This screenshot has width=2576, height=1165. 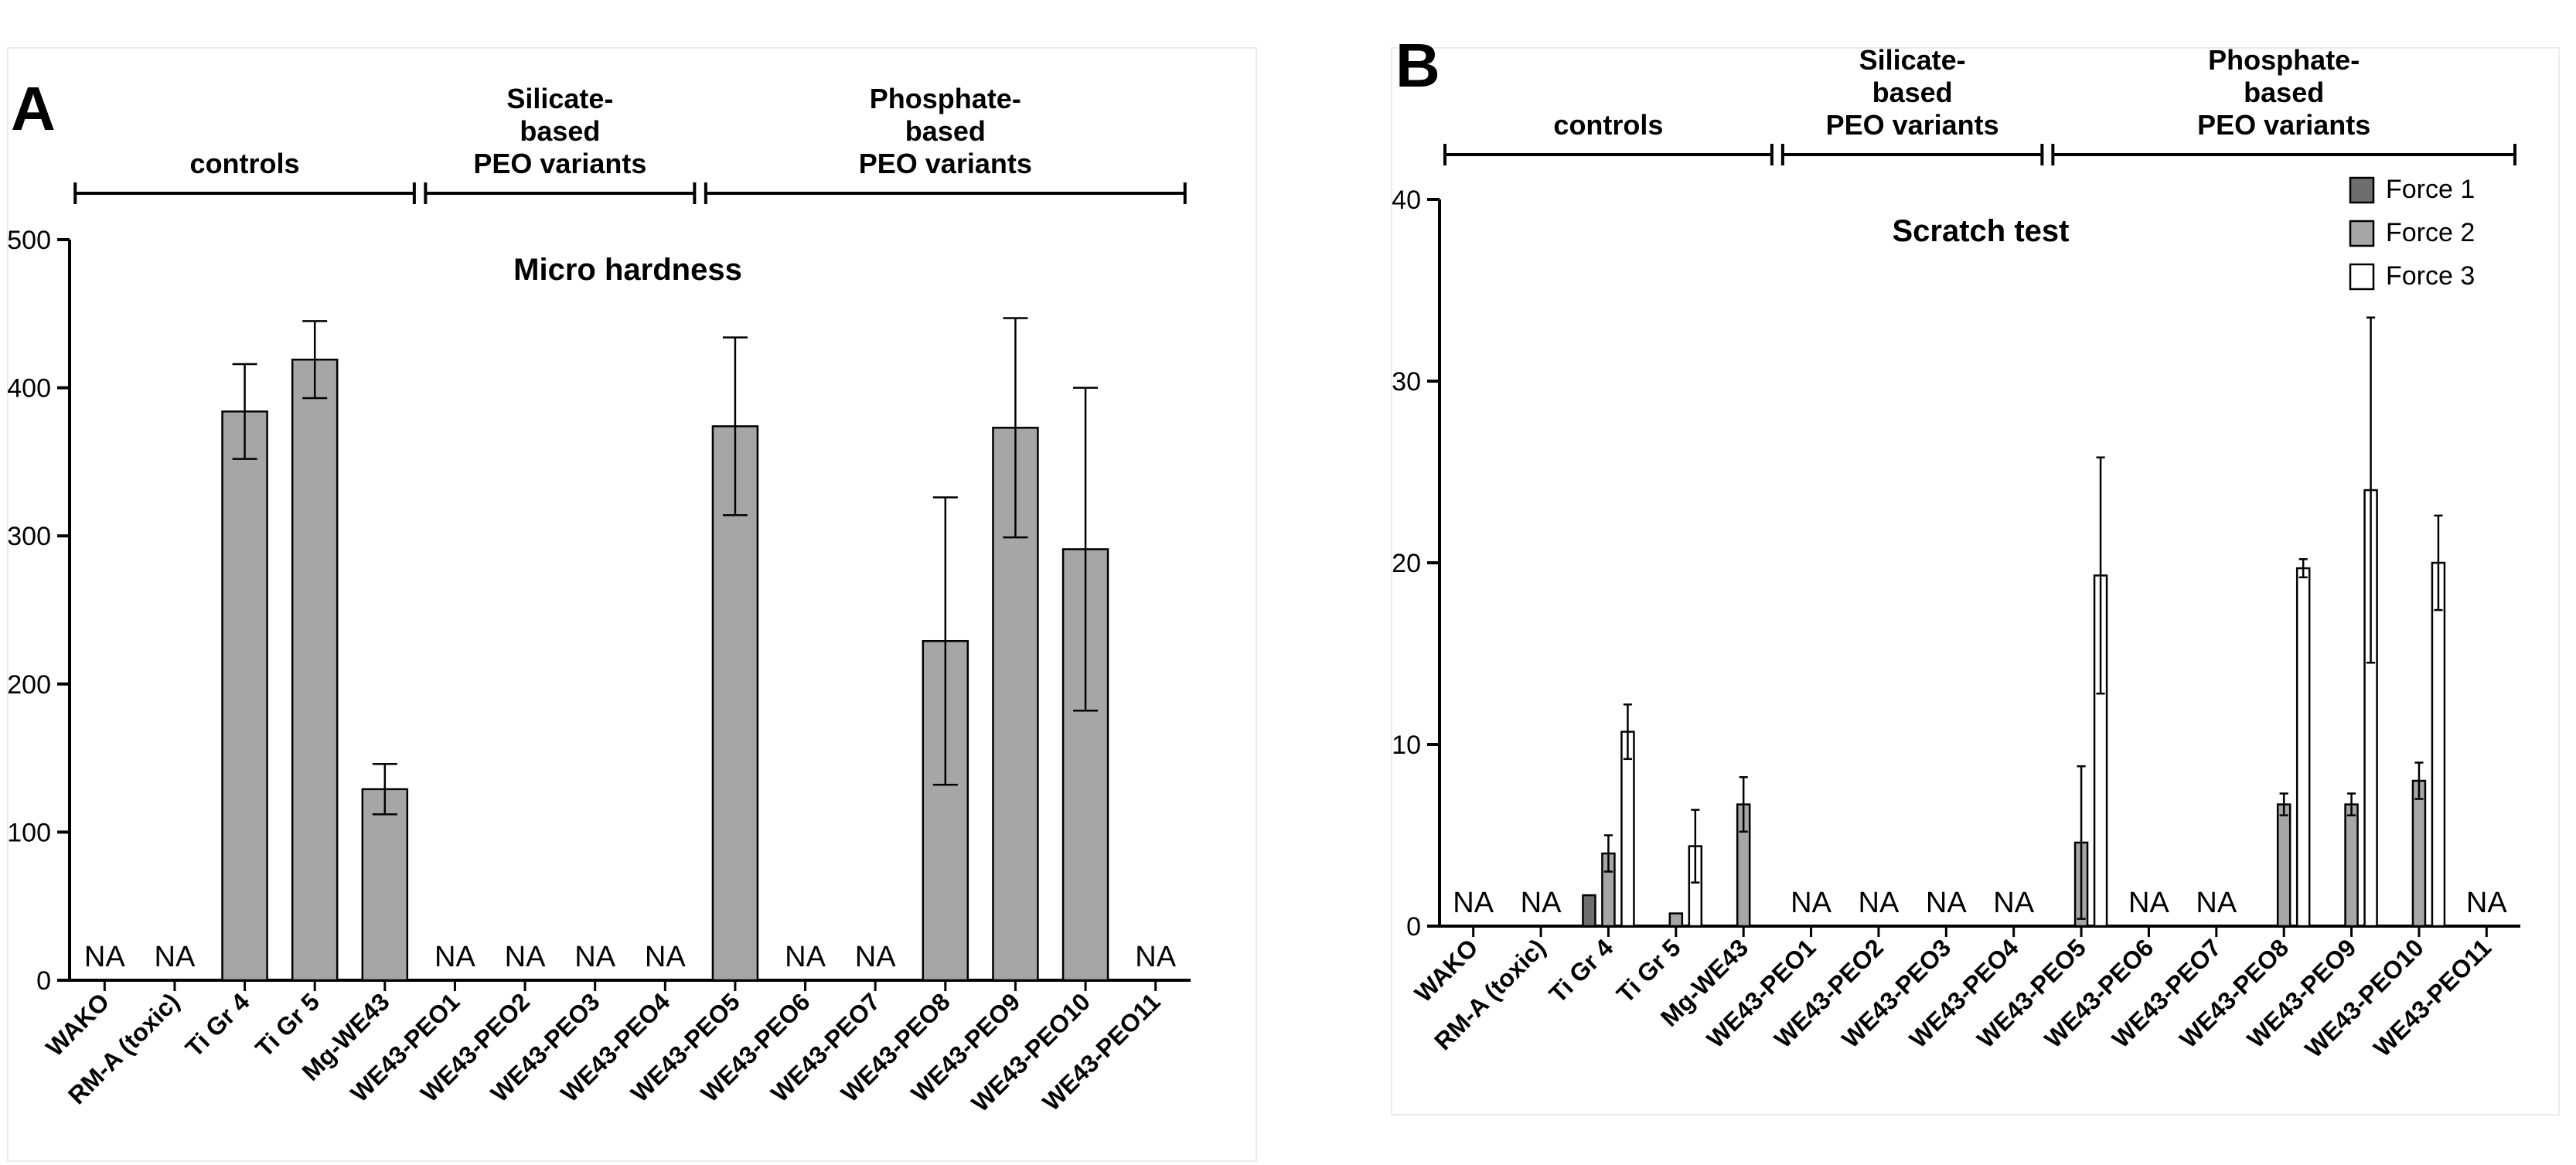 What do you see at coordinates (29, 389) in the screenshot?
I see `y-tick-label: 400` at bounding box center [29, 389].